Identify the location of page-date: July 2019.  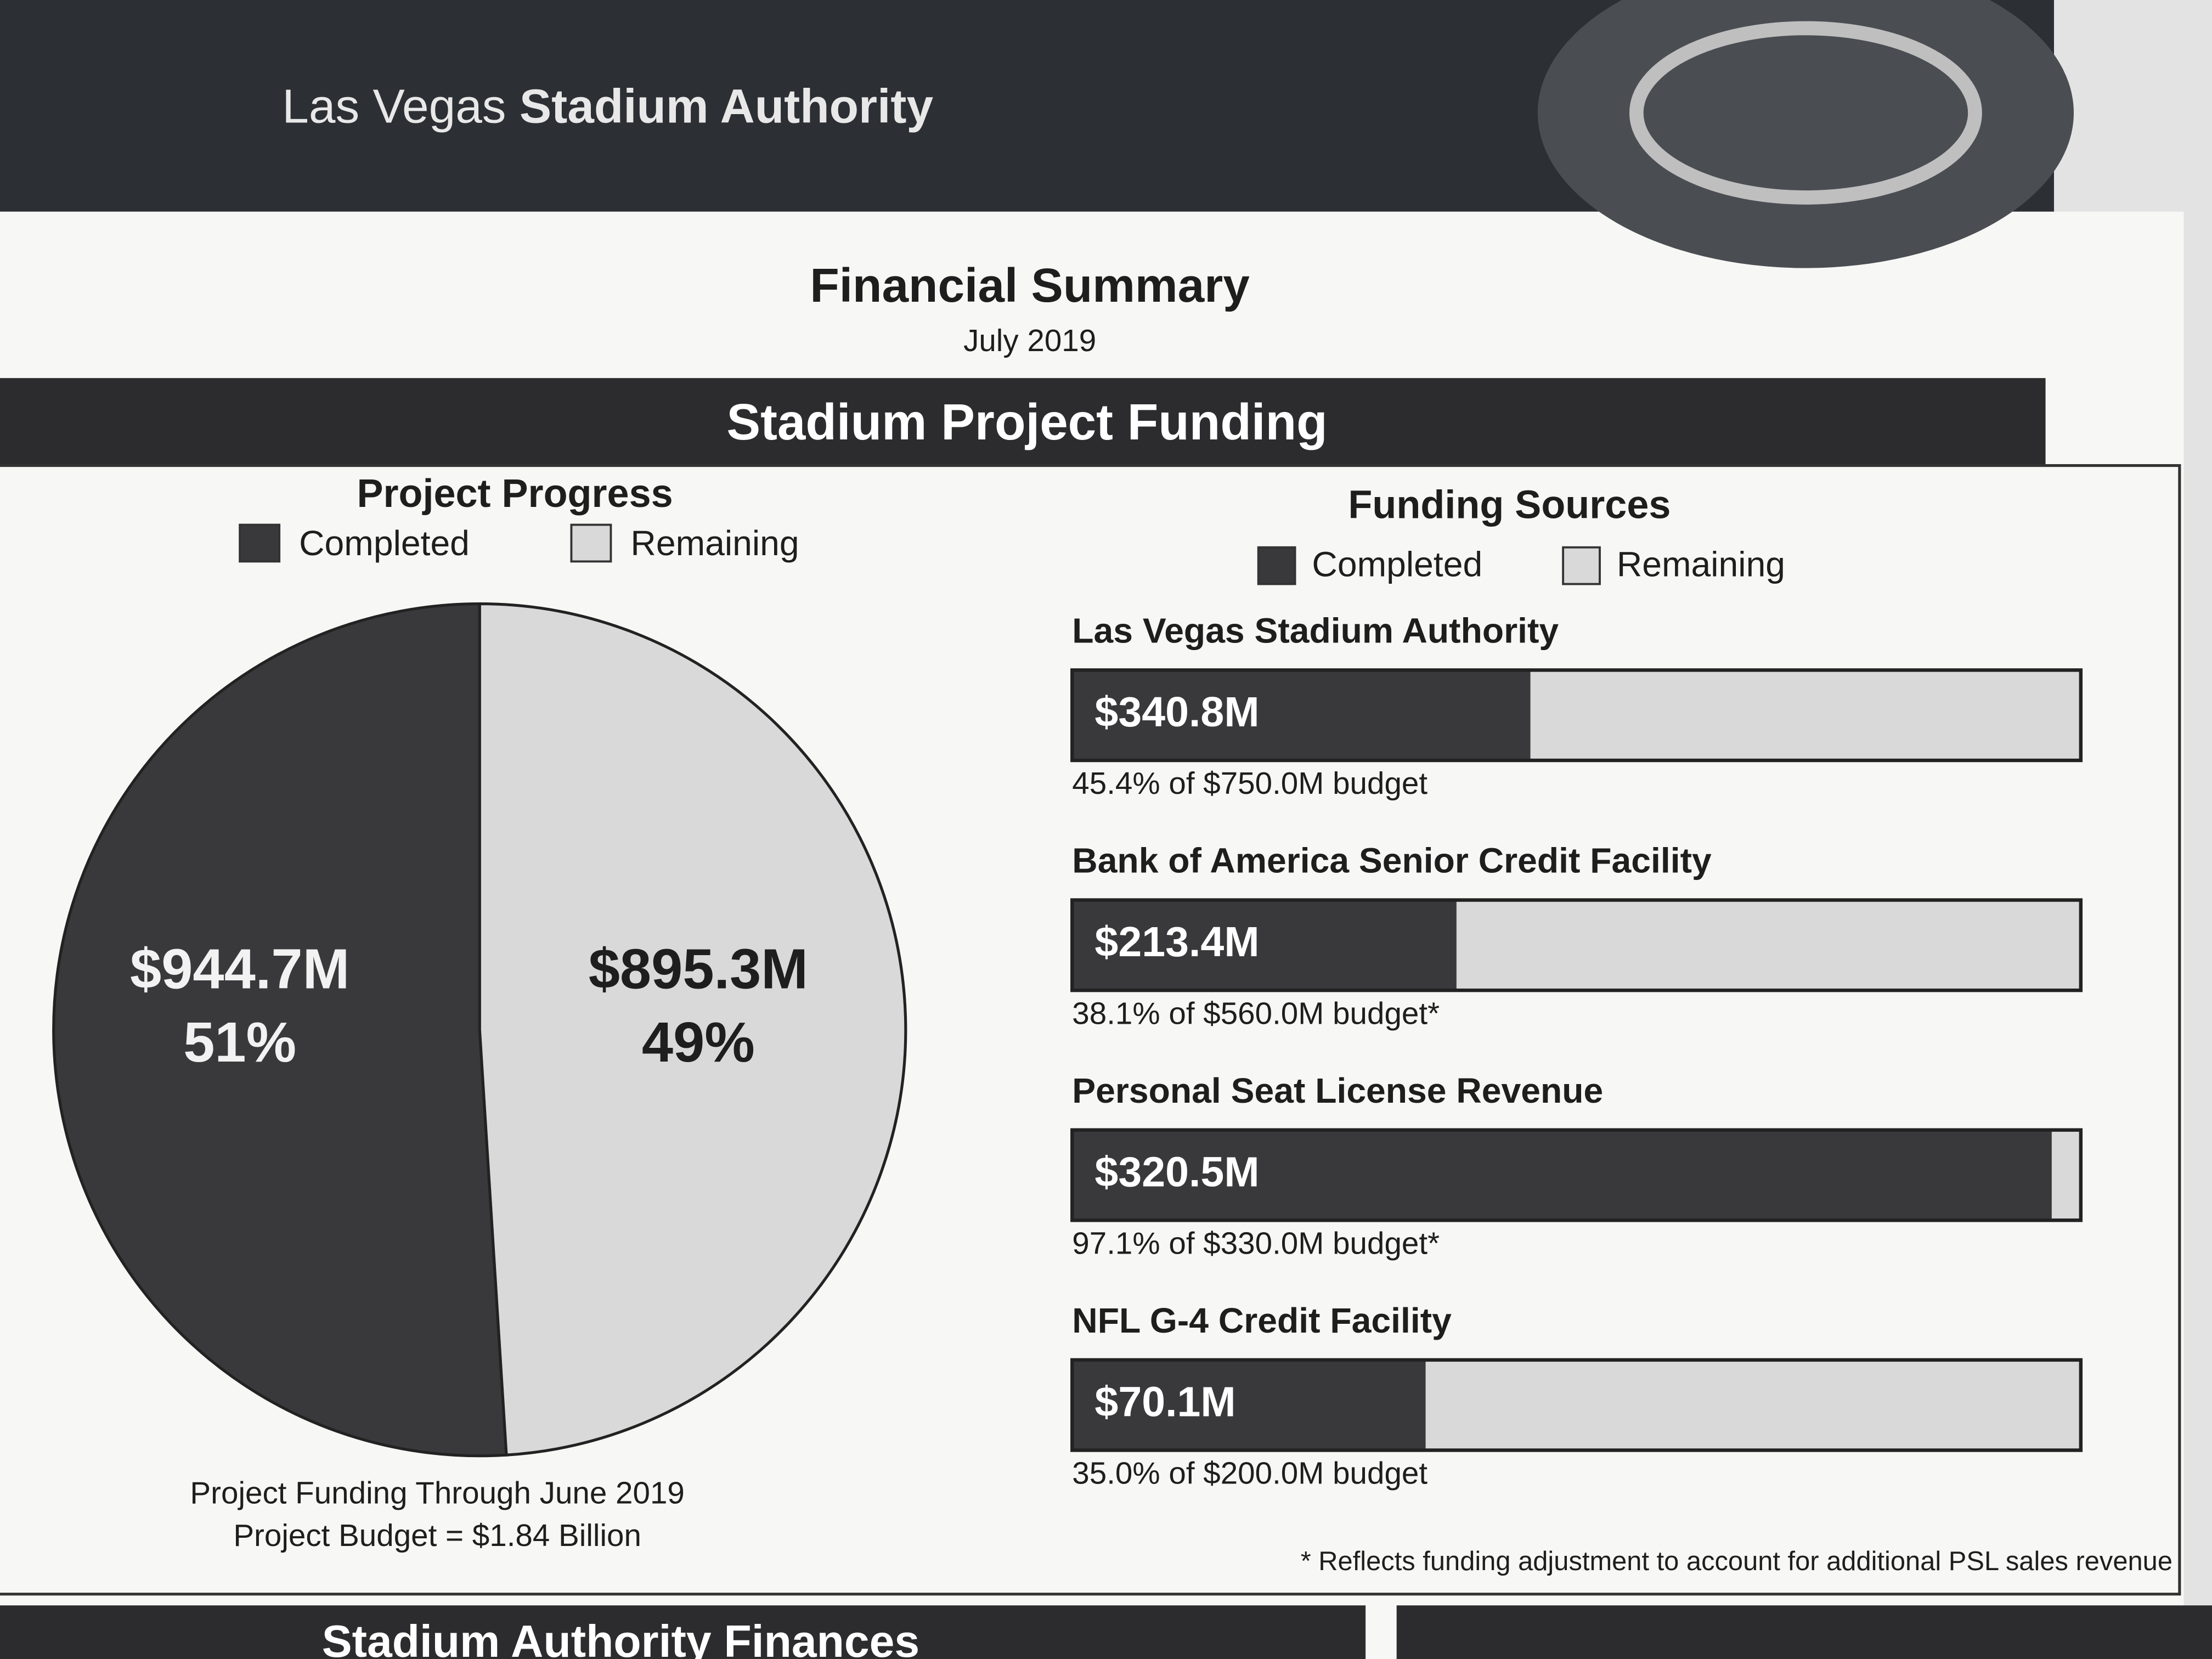
(1029, 340).